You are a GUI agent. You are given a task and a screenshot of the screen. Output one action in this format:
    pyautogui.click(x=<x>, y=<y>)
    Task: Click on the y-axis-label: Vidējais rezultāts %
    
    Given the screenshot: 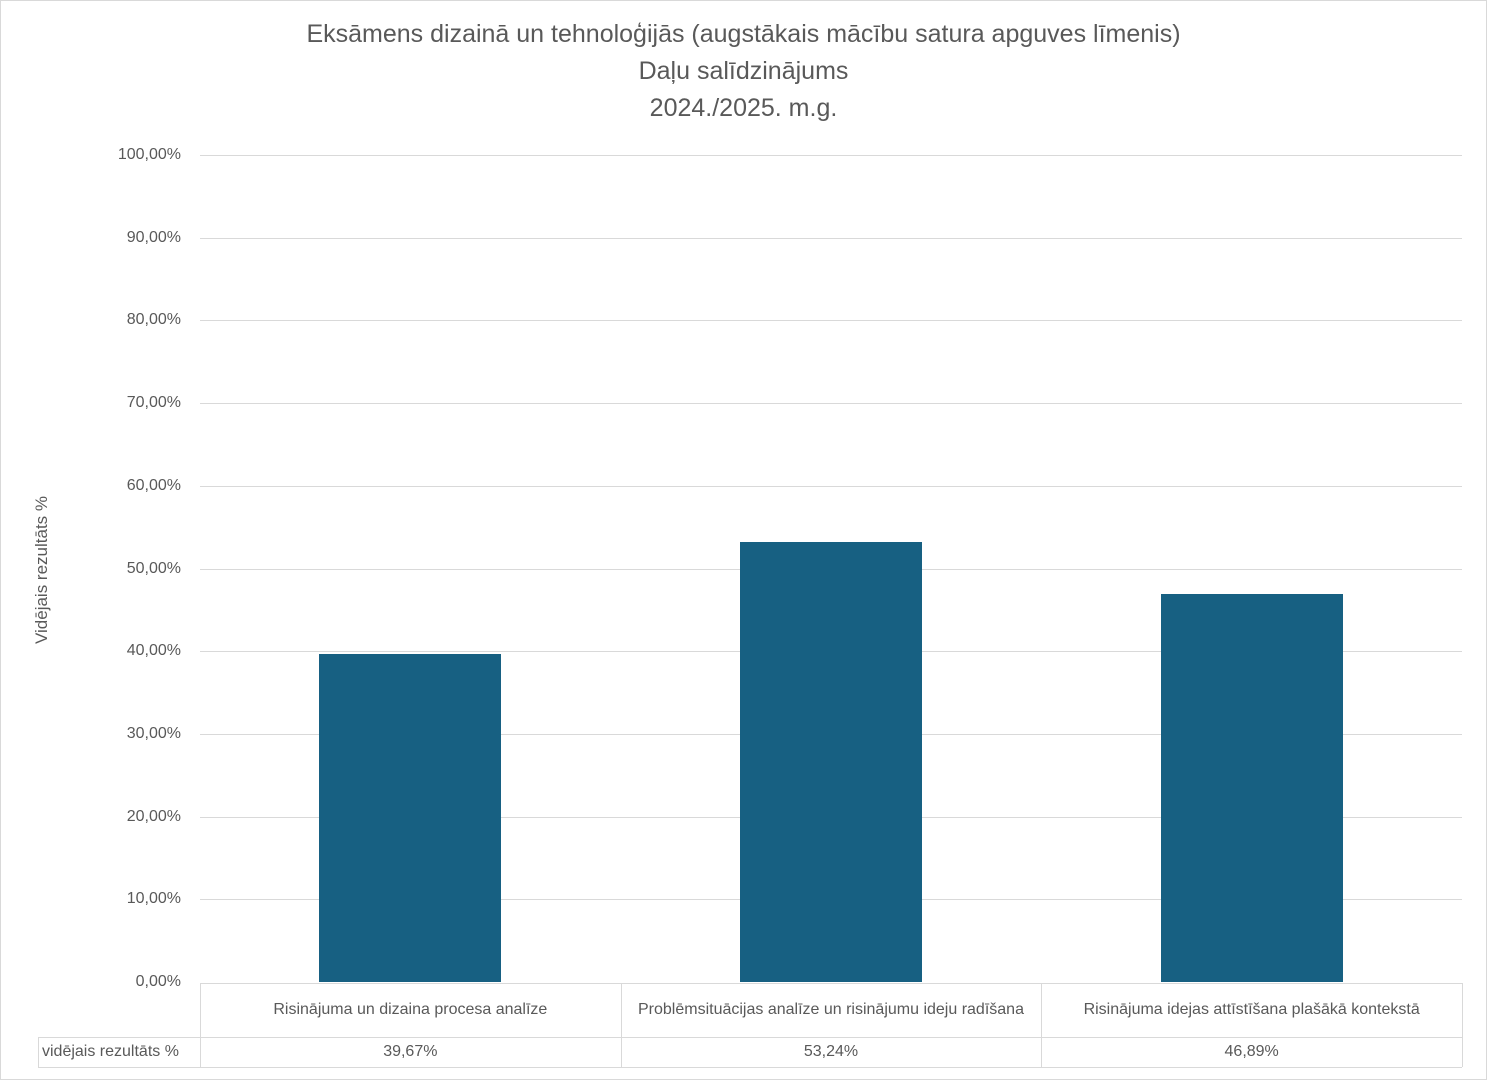 What is the action you would take?
    pyautogui.click(x=41, y=570)
    